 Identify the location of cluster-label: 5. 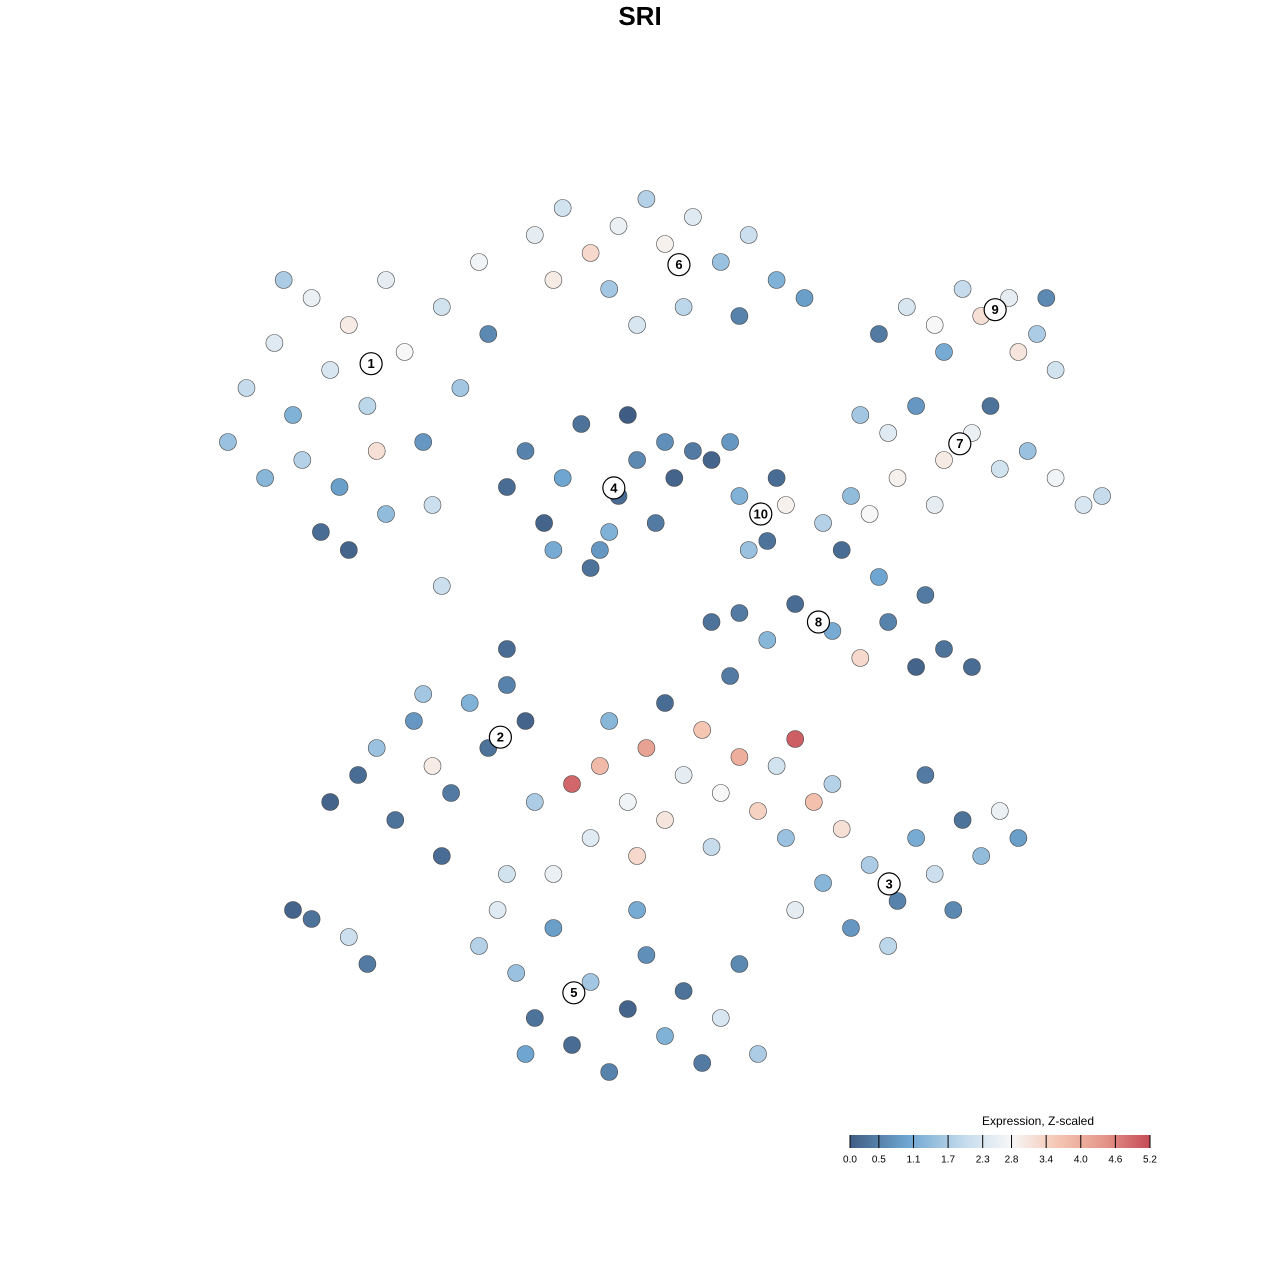
(573, 992).